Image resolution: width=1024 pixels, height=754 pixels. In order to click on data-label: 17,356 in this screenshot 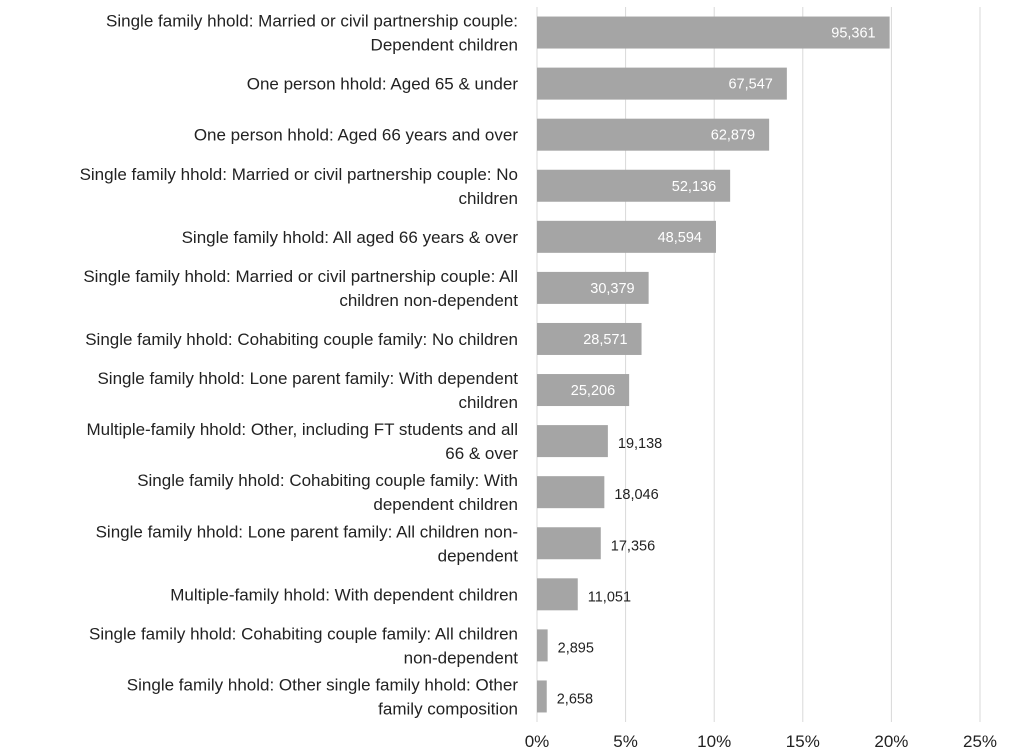, I will do `click(633, 546)`.